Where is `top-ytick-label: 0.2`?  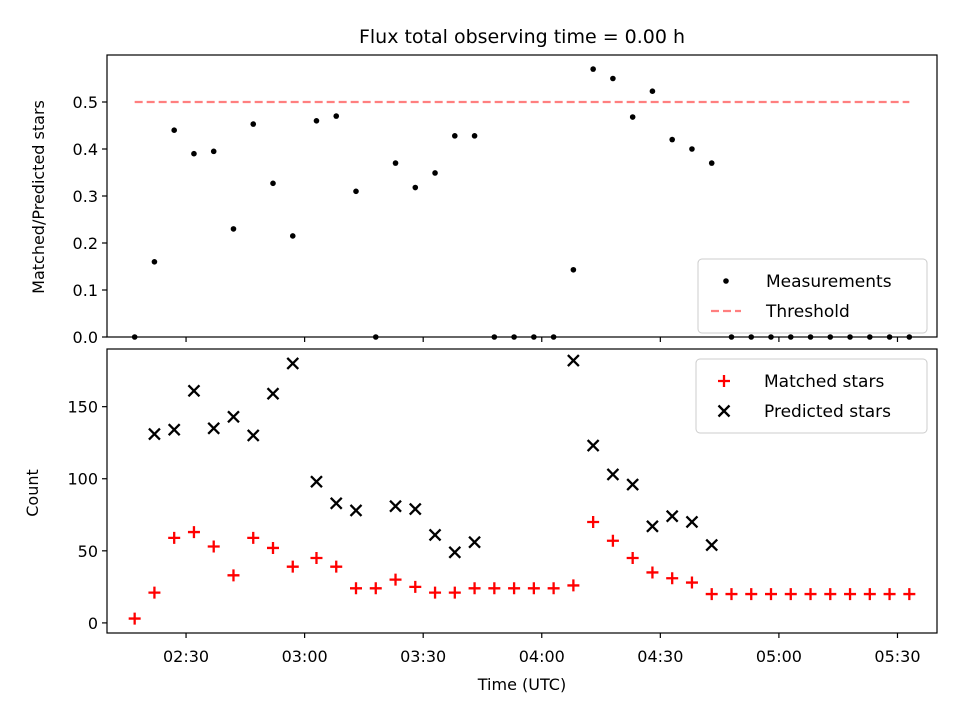 top-ytick-label: 0.2 is located at coordinates (85, 243).